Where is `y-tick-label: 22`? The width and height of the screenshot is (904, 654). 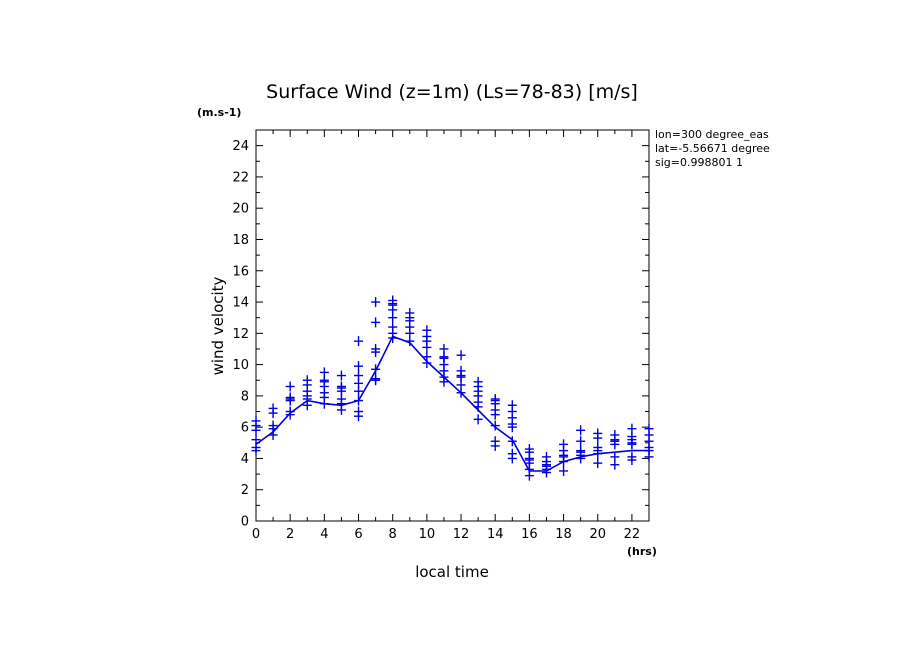
y-tick-label: 22 is located at coordinates (240, 177).